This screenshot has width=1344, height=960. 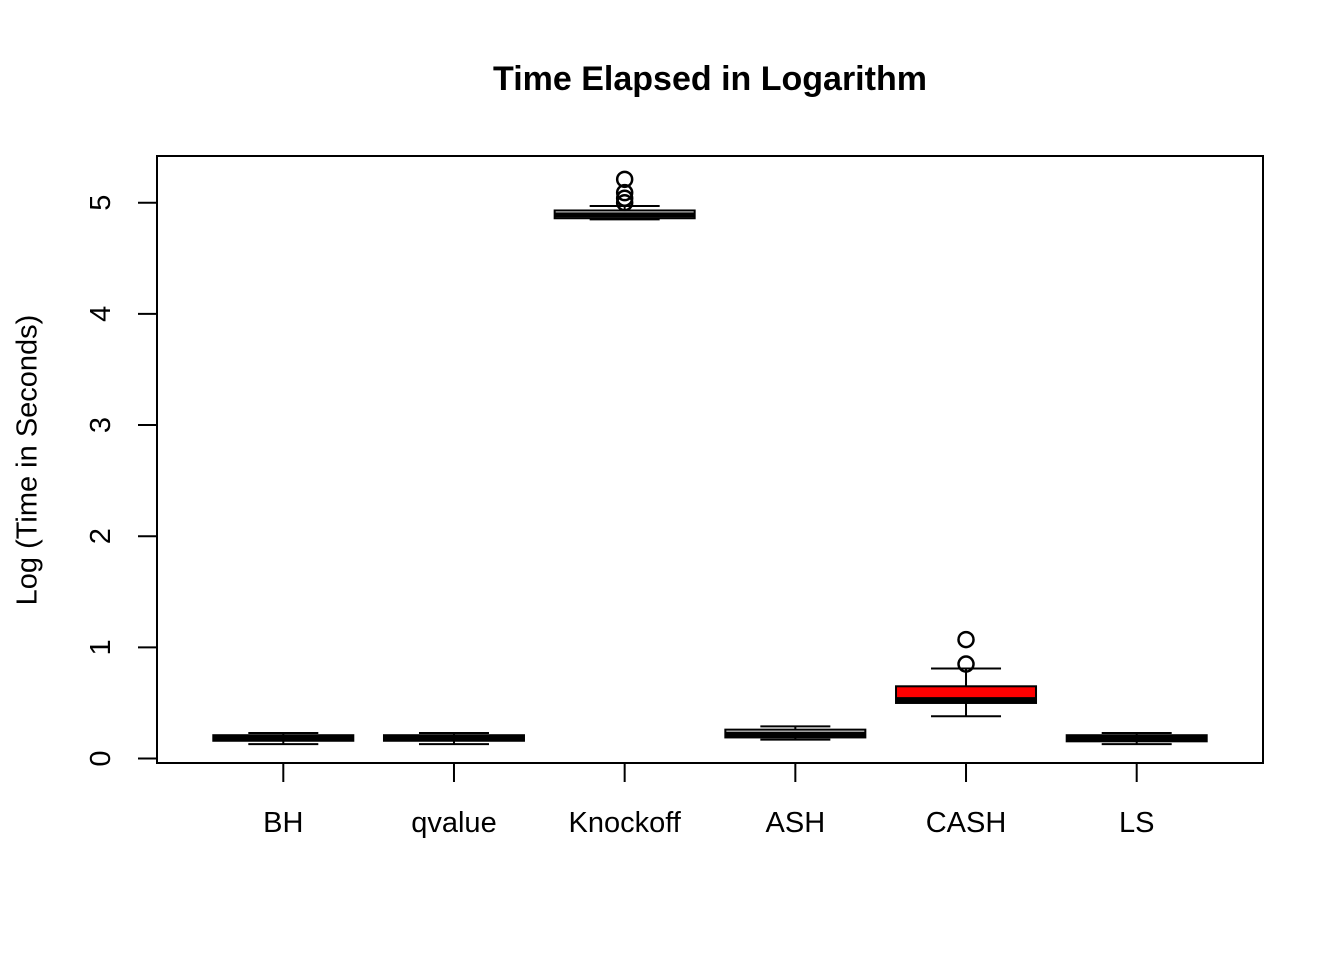 I want to click on y-axis-title: Log (Time in Seconds), so click(x=27, y=460).